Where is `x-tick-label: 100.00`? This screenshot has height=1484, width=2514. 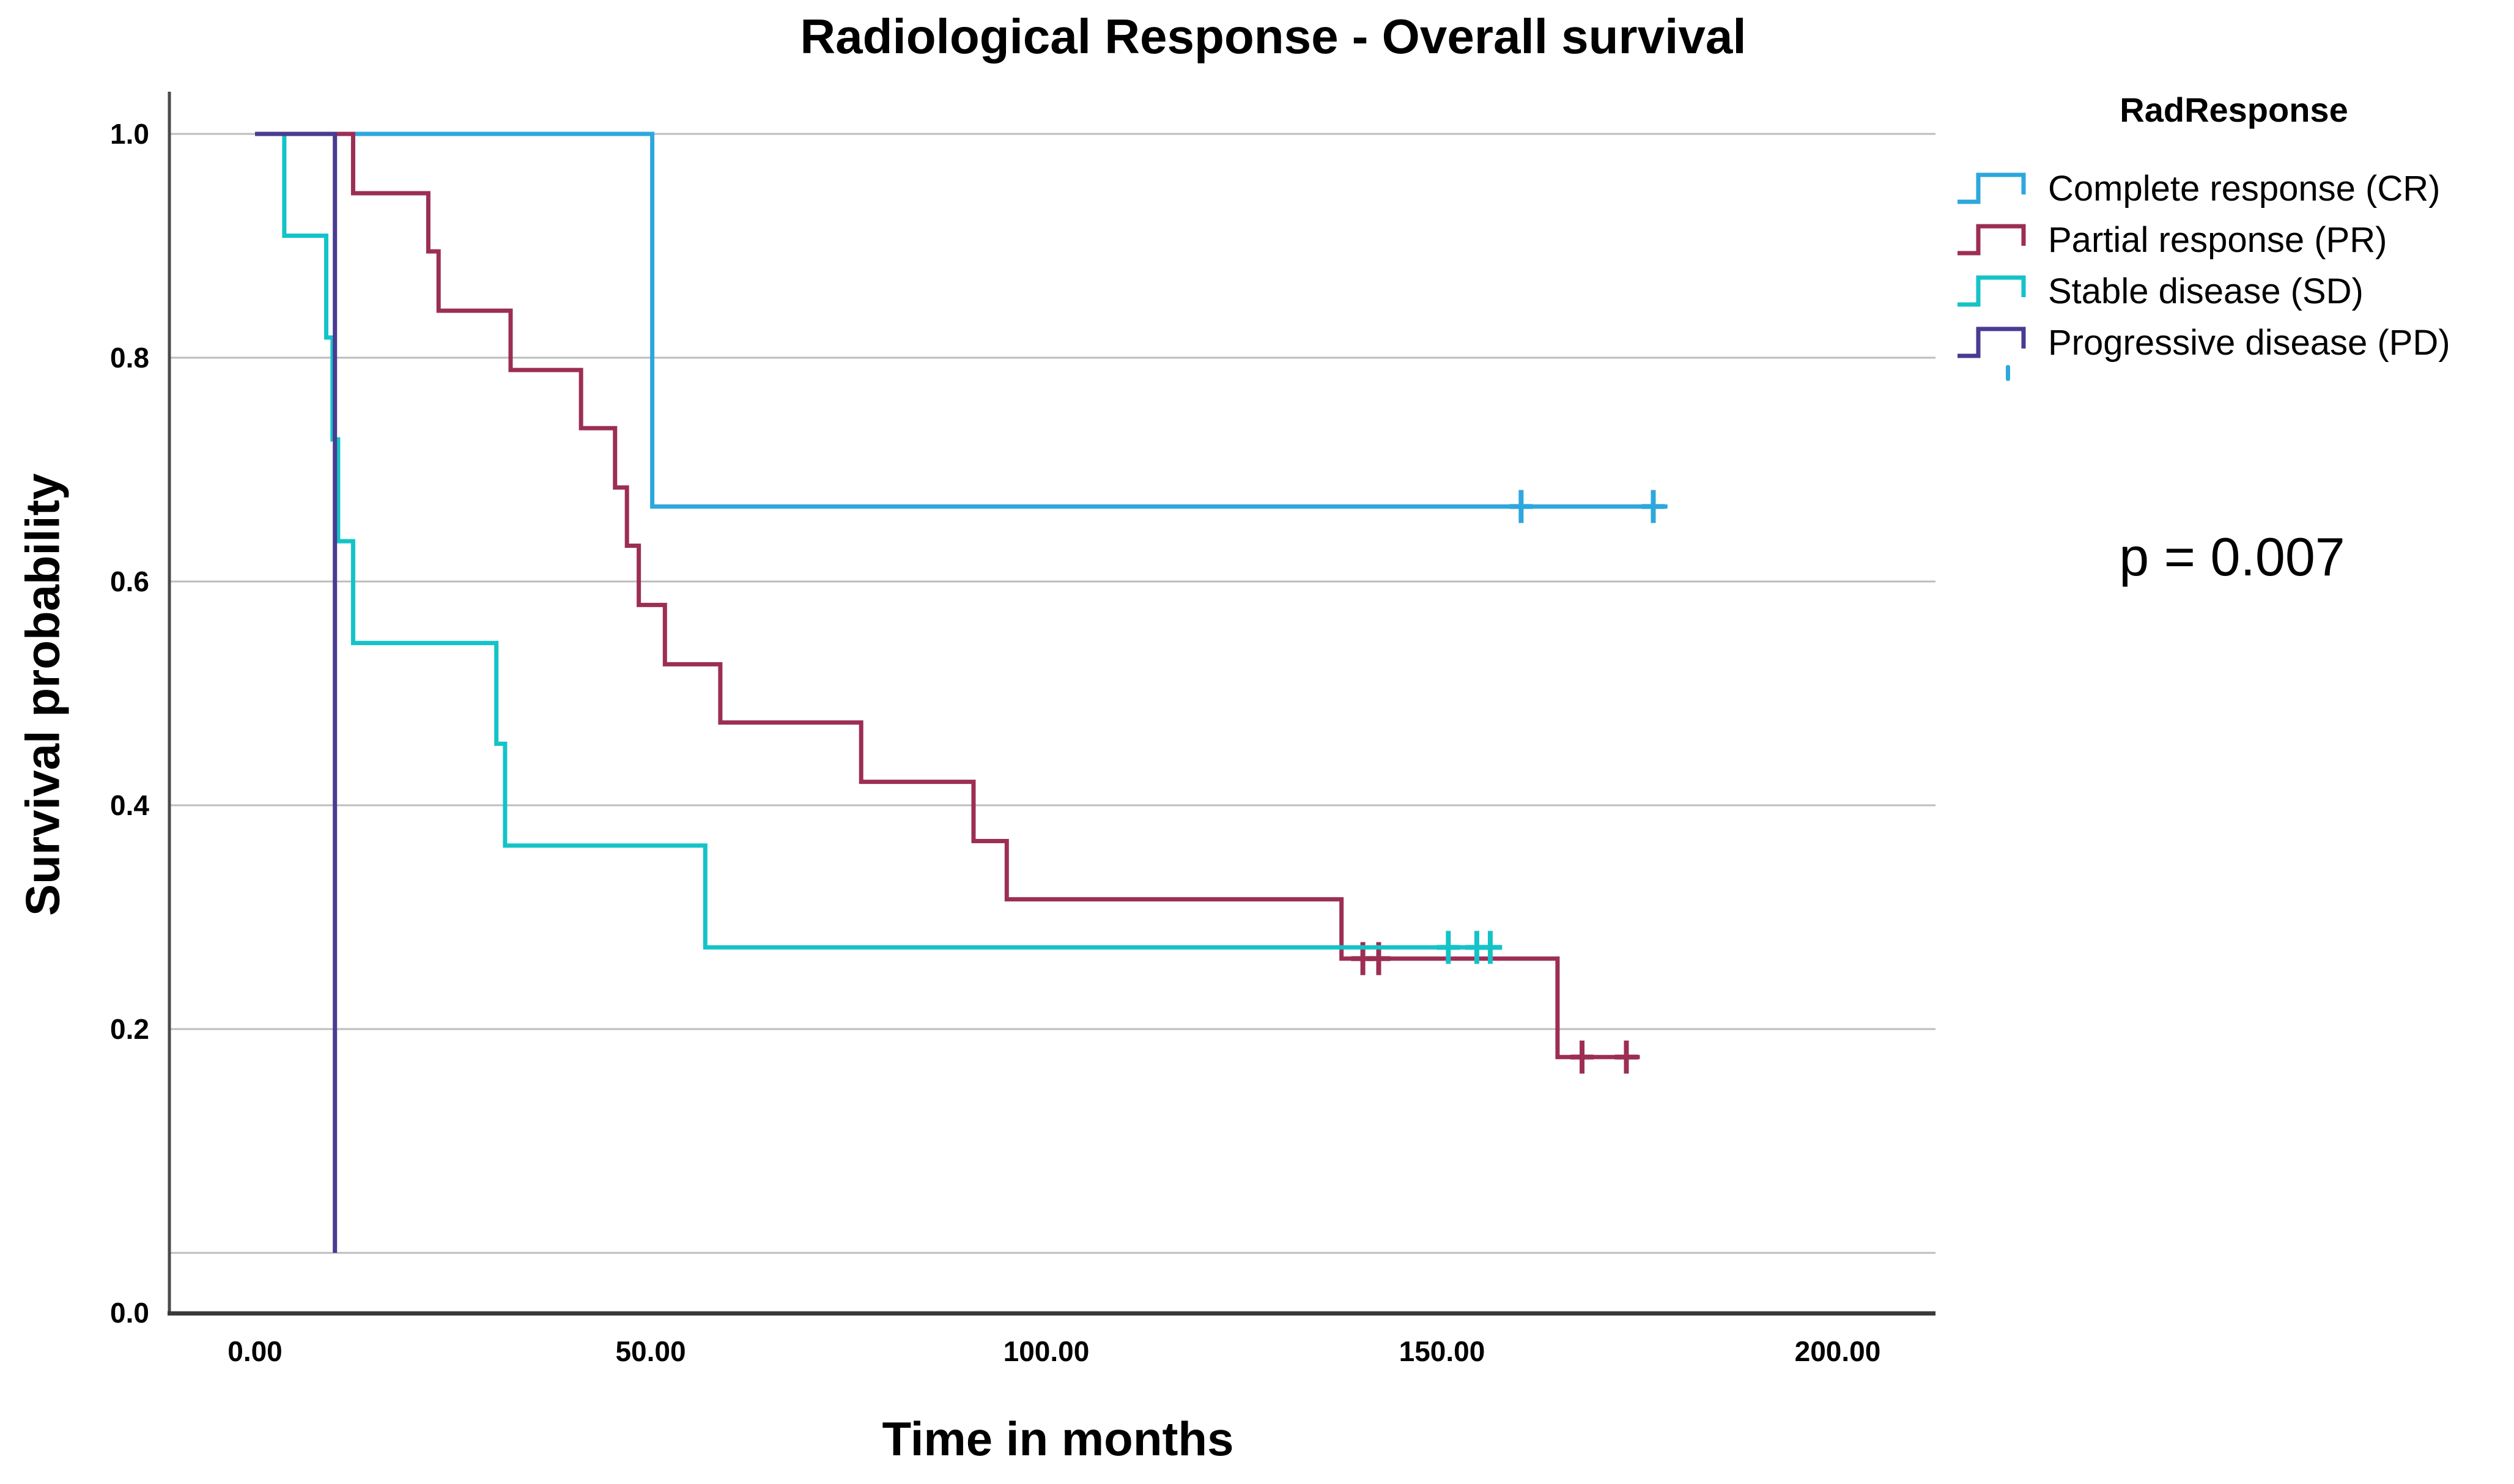
x-tick-label: 100.00 is located at coordinates (1046, 1351).